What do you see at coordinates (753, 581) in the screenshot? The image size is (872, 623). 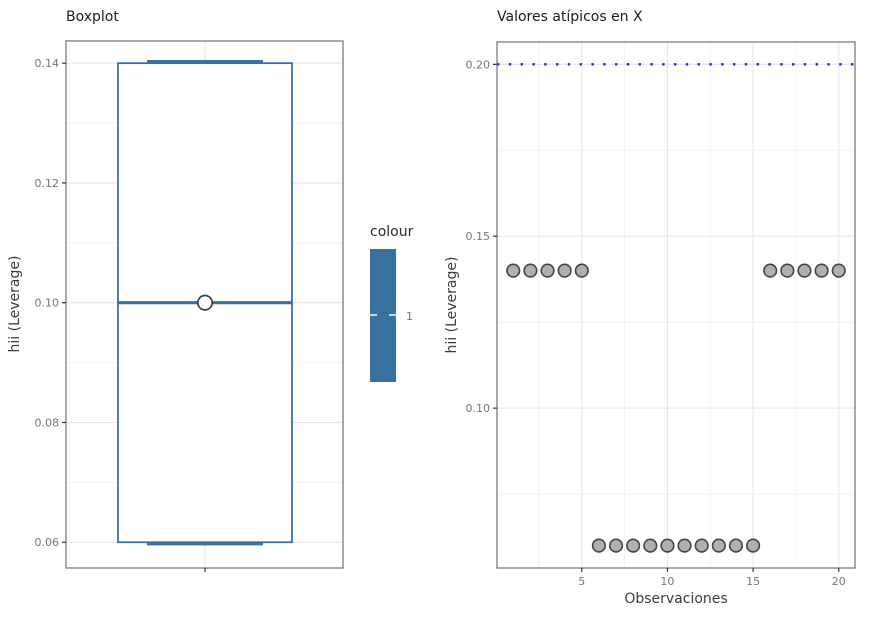 I see `x-tick-label: 15` at bounding box center [753, 581].